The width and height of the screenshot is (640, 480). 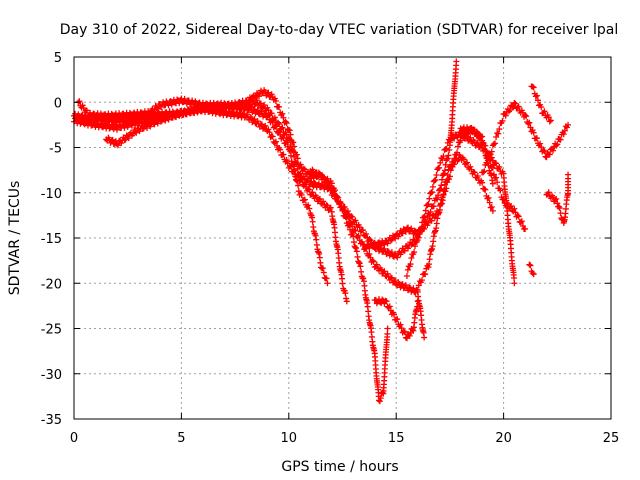 What do you see at coordinates (58, 58) in the screenshot?
I see `y-tick-label: 5` at bounding box center [58, 58].